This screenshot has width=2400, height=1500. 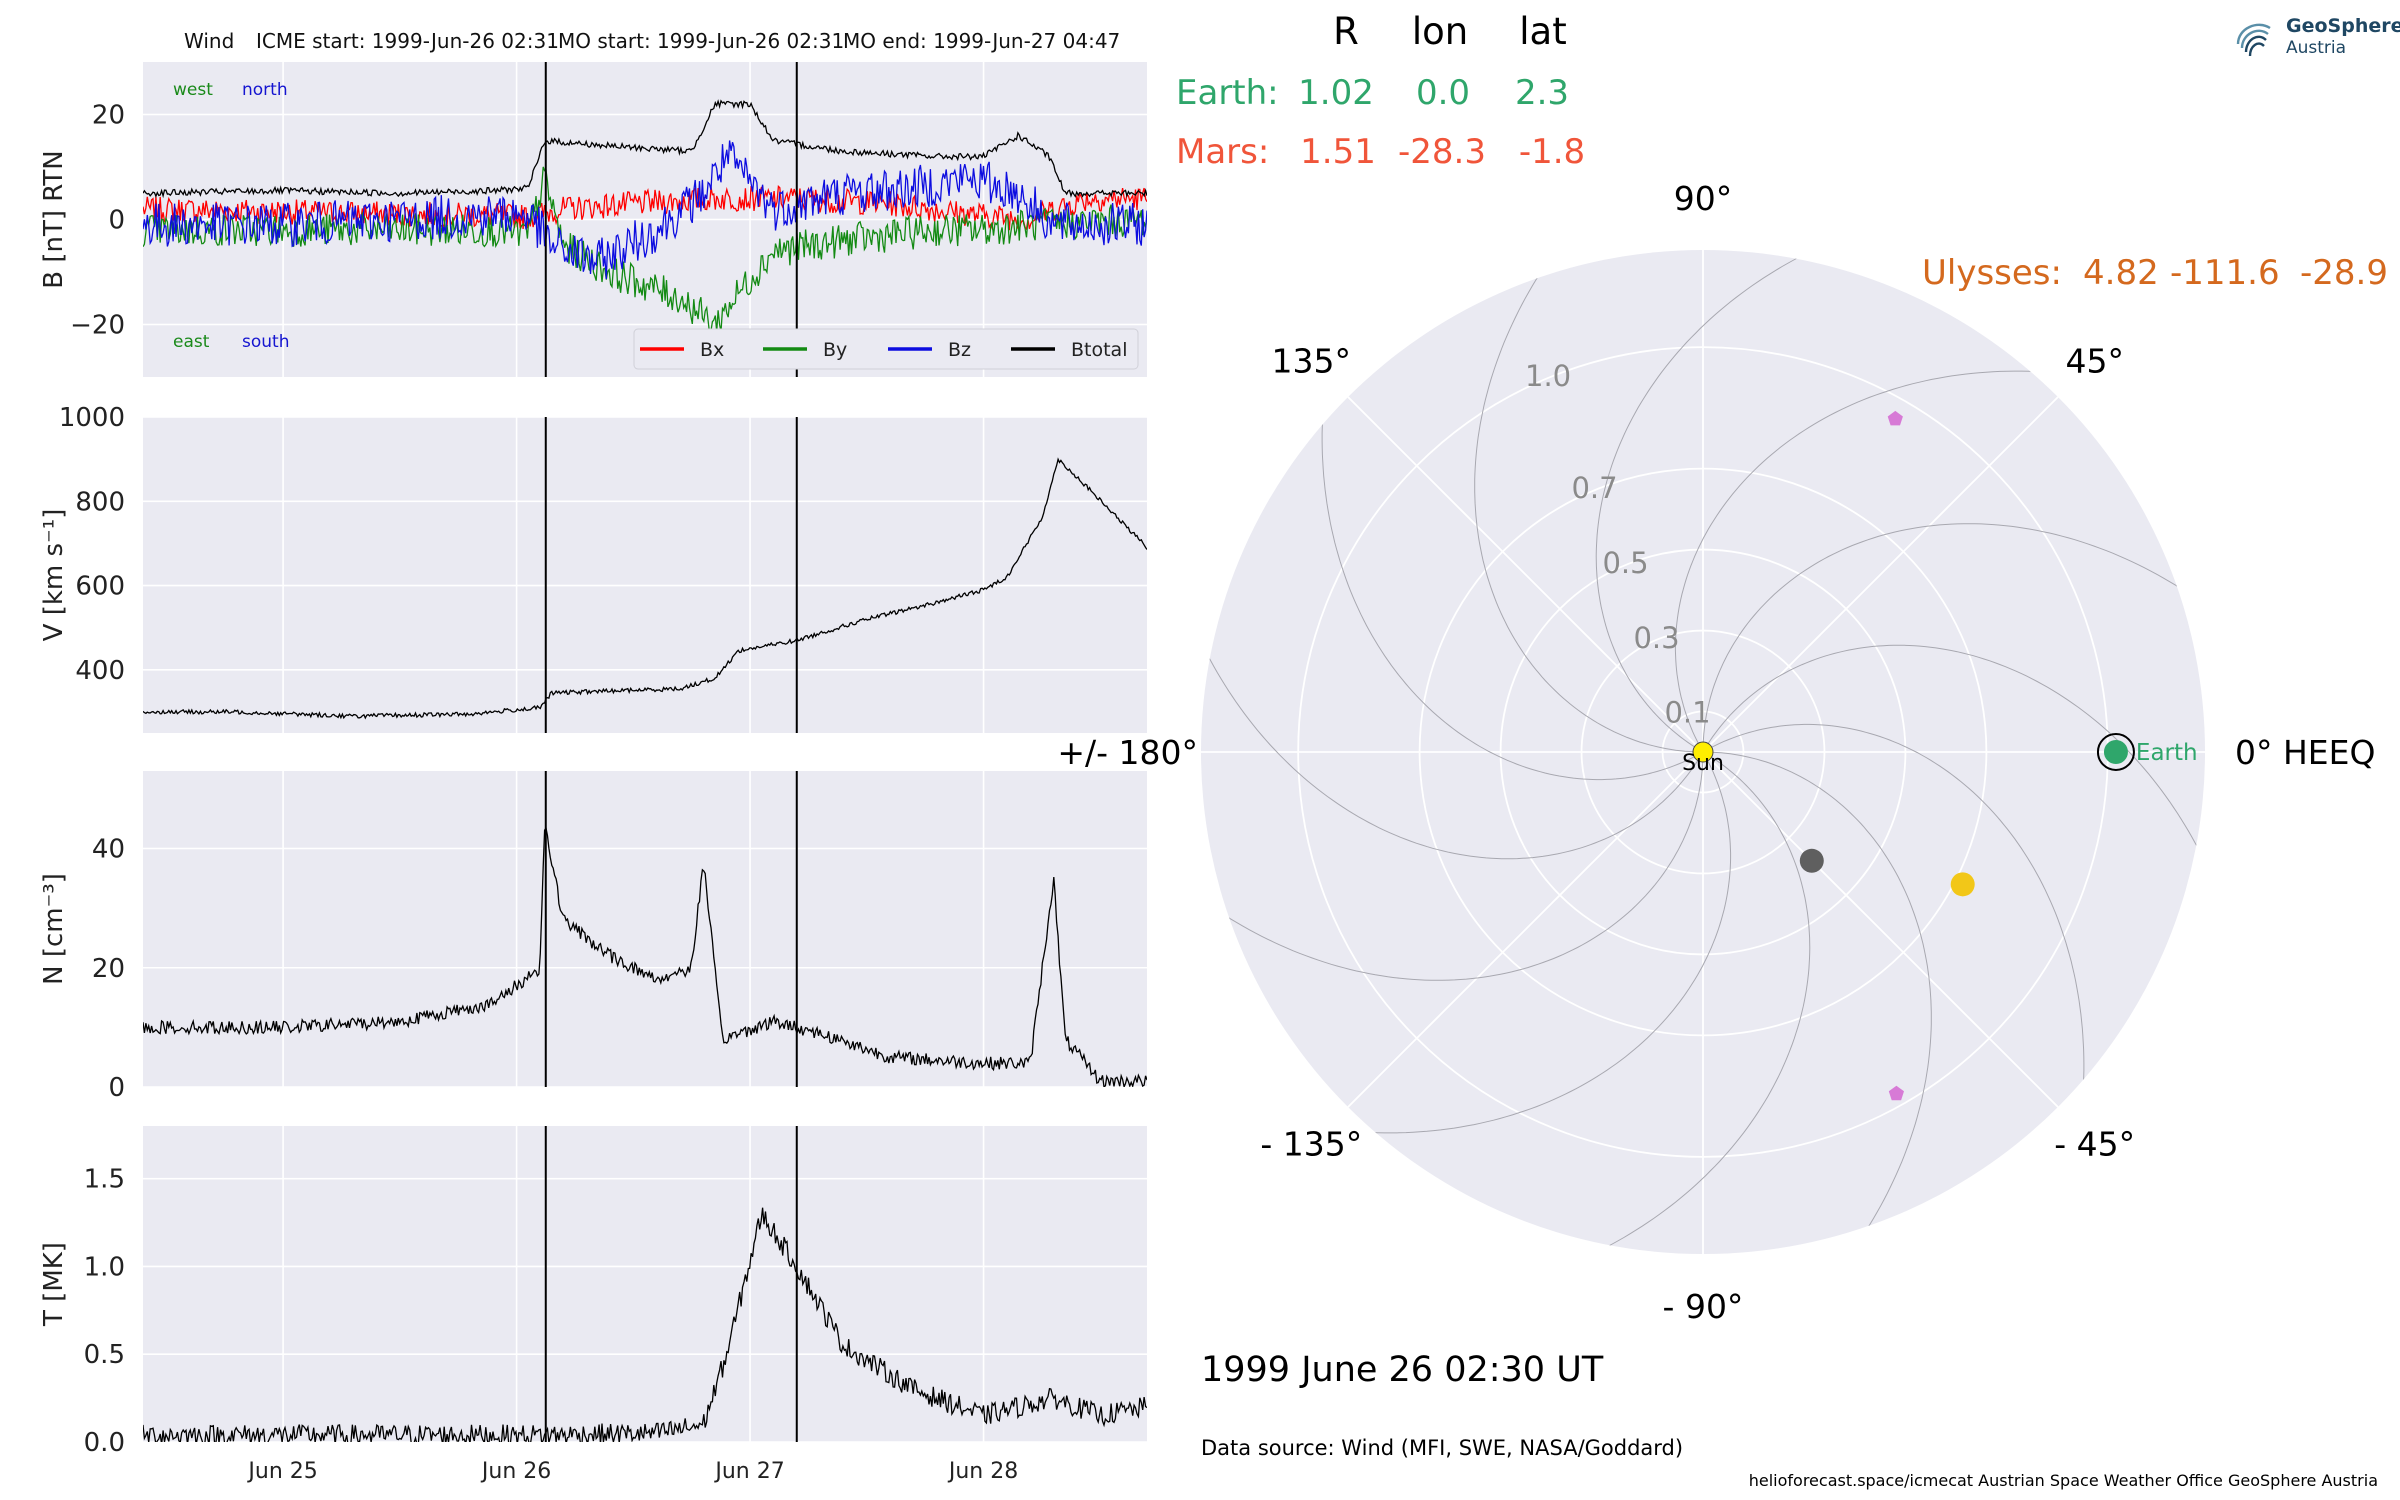 I want to click on y-tick-label: 1.5, so click(x=104, y=1180).